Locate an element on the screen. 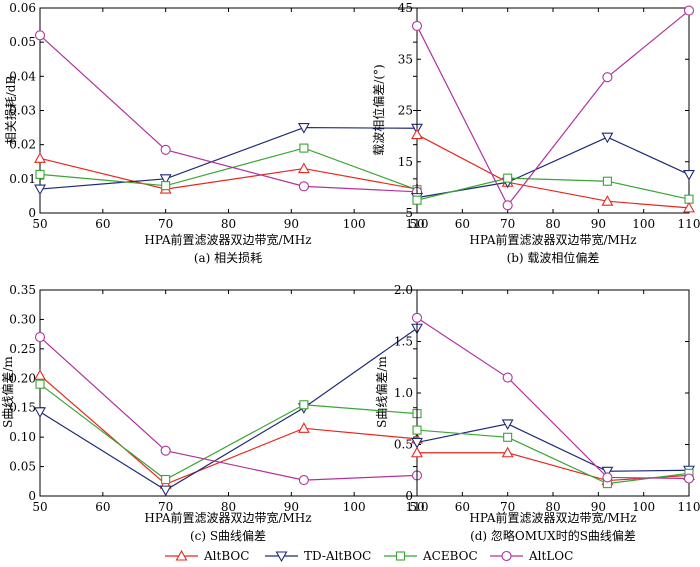 This screenshot has width=700, height=567. y-tick-label: 0.30 is located at coordinates (22, 319).